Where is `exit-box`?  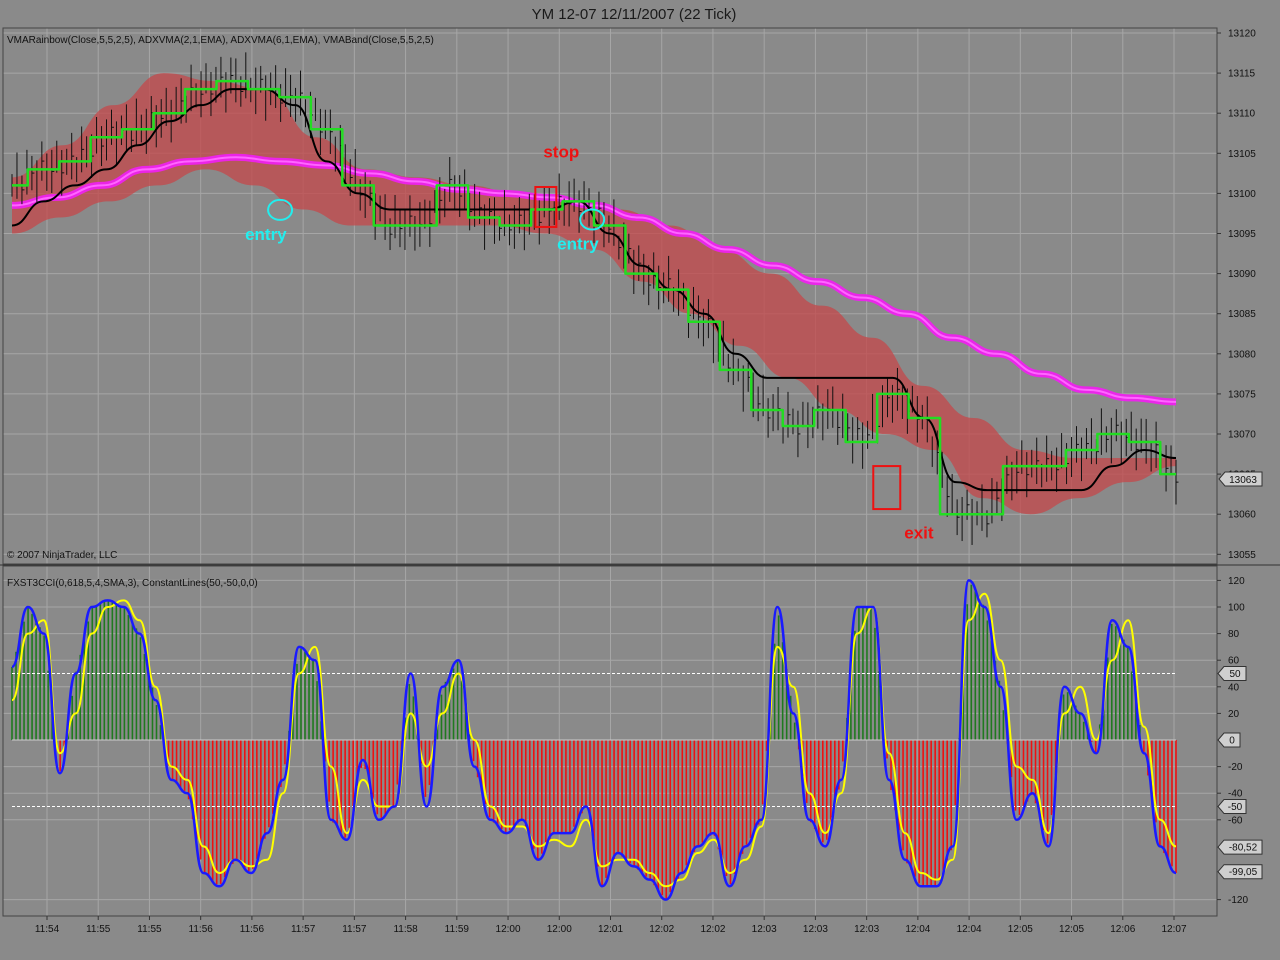 exit-box is located at coordinates (887, 488).